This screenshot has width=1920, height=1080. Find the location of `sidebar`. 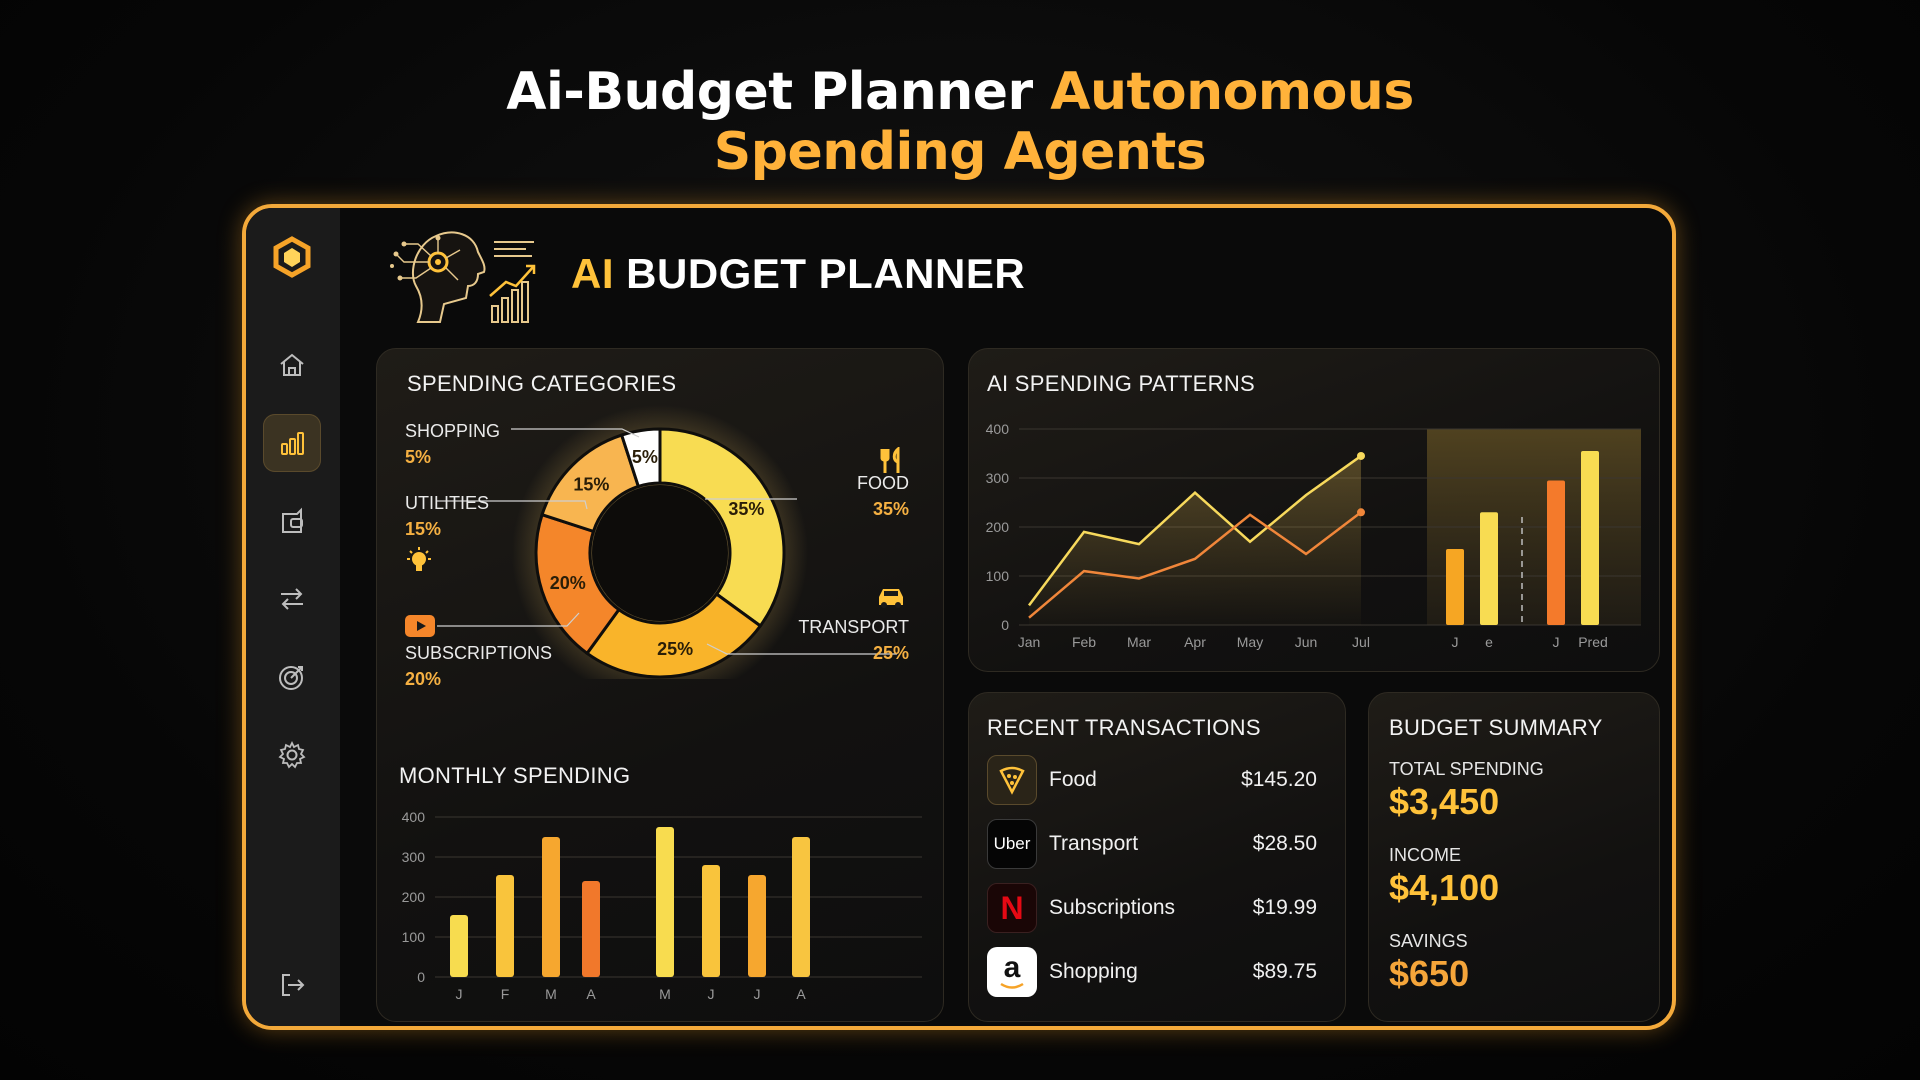

sidebar is located at coordinates (293, 617).